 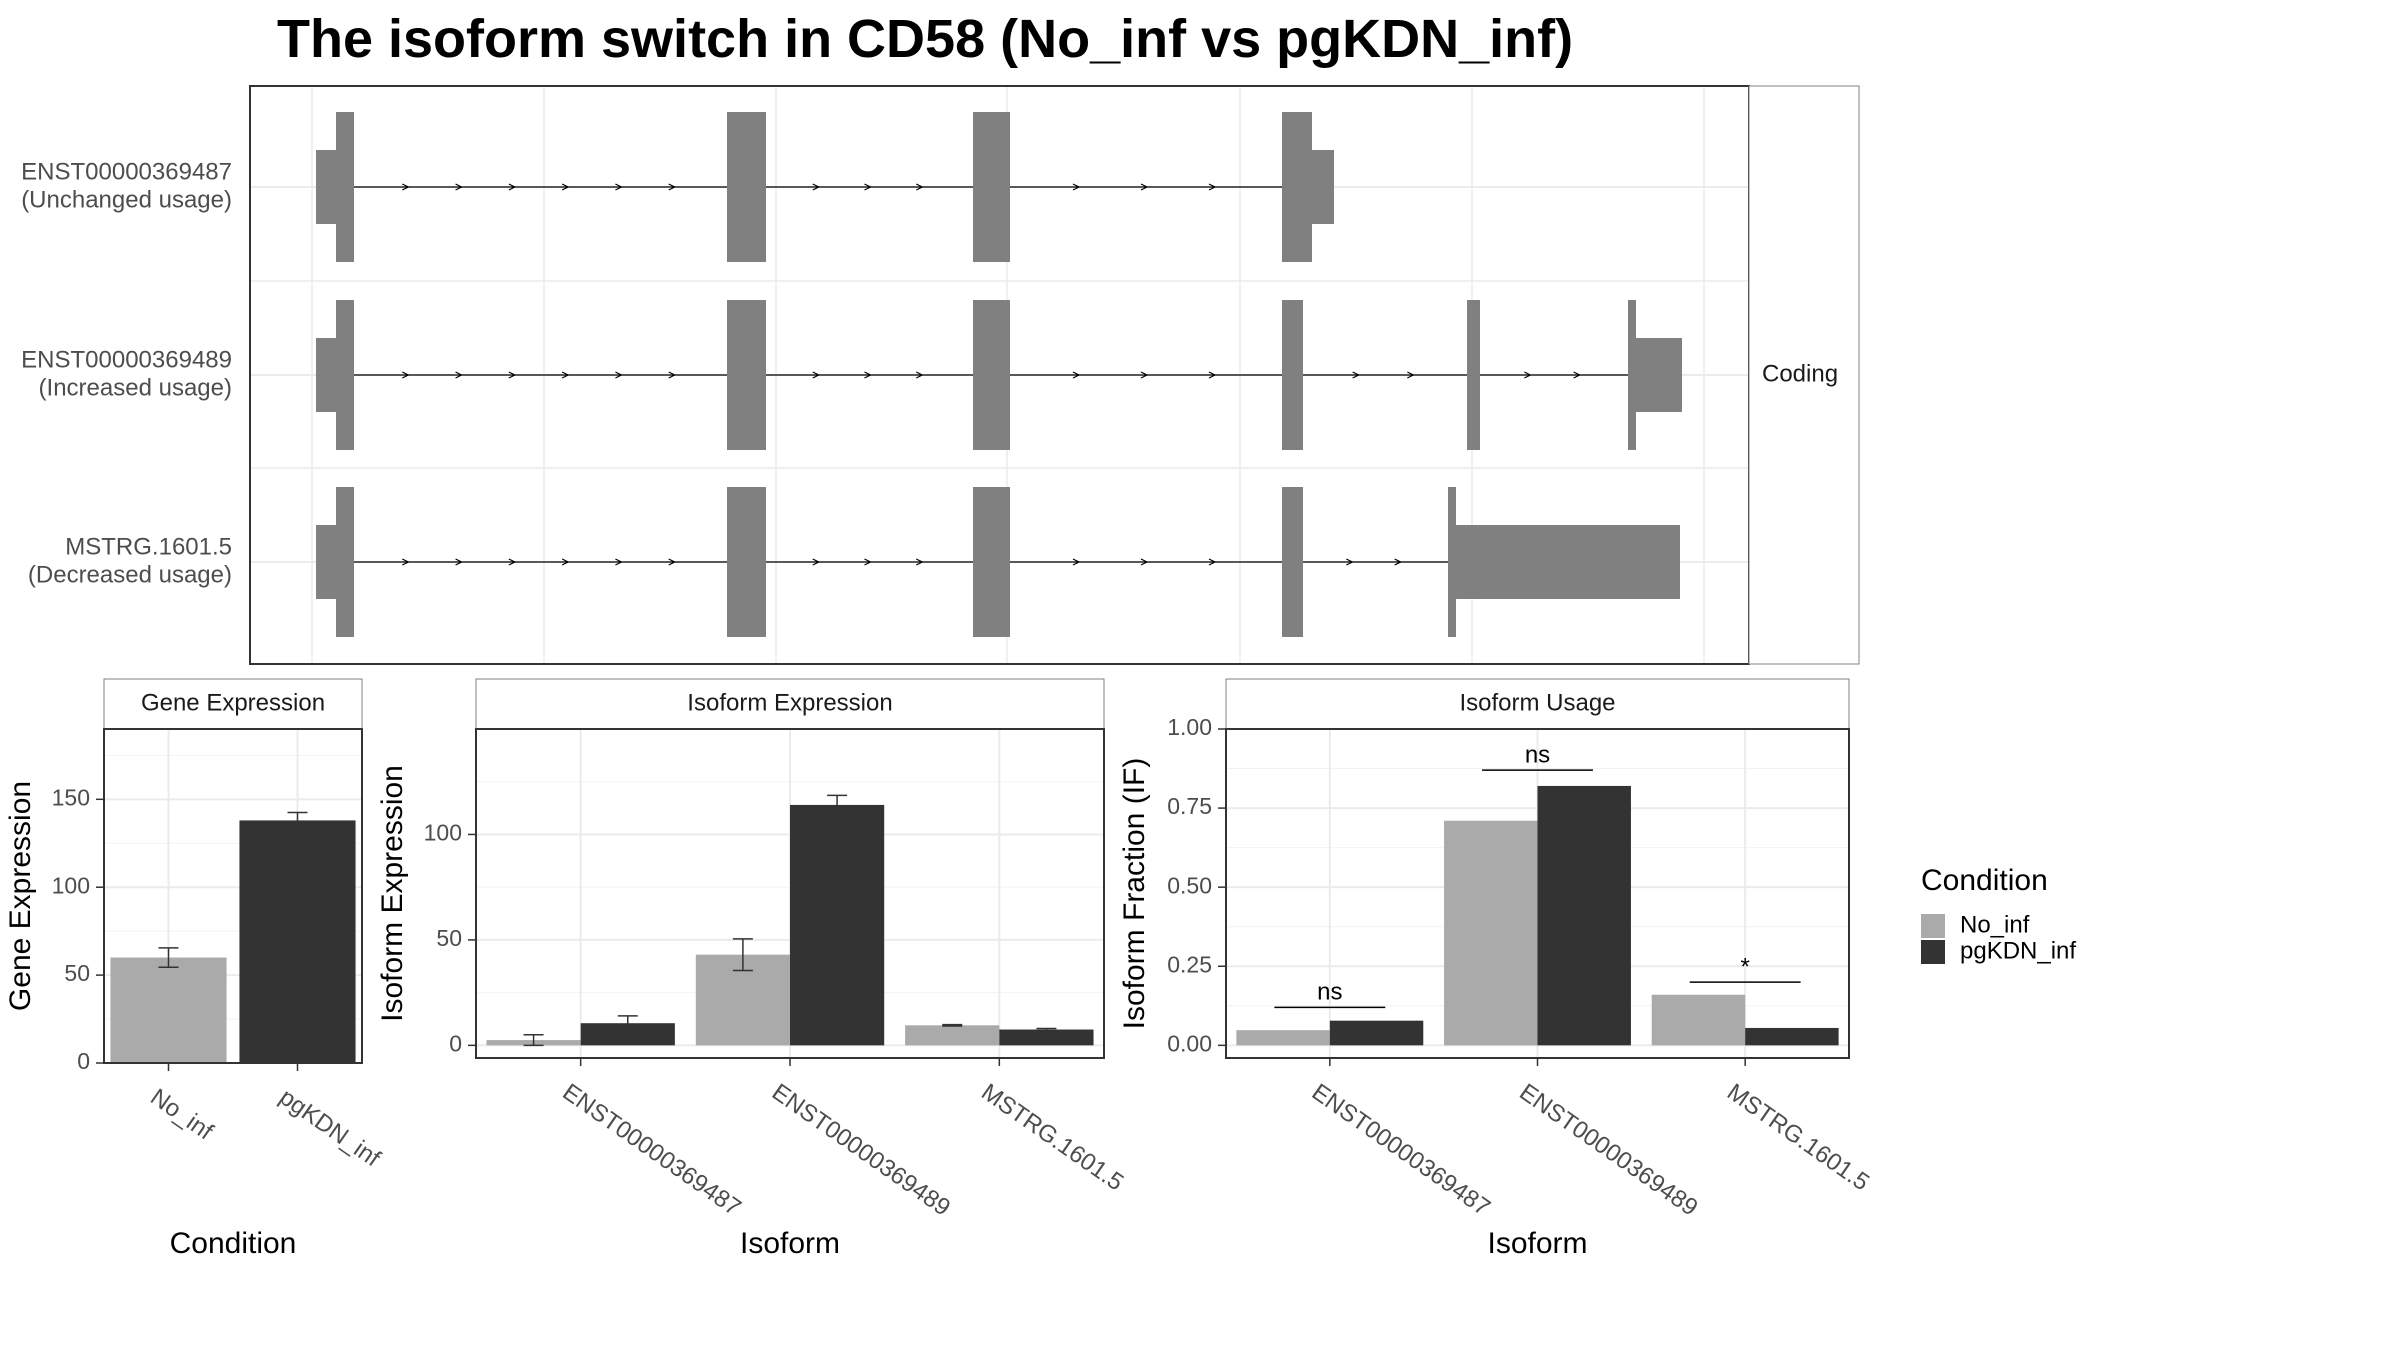 What do you see at coordinates (1744, 966) in the screenshot?
I see `significance-label: *` at bounding box center [1744, 966].